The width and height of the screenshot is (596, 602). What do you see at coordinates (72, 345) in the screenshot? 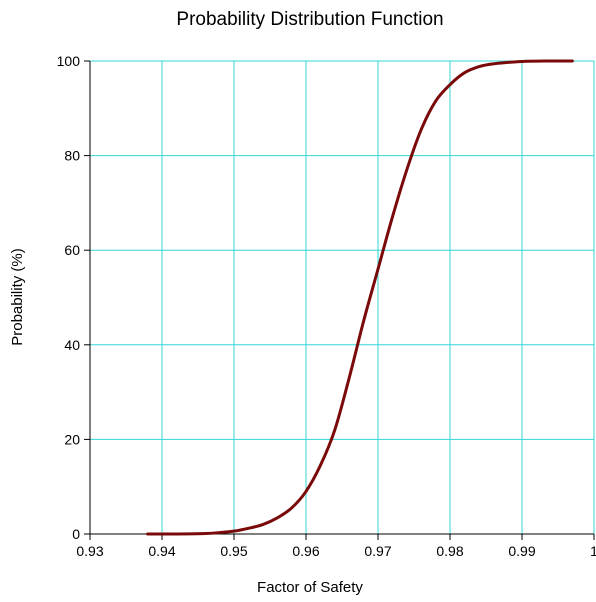
I see `y-tick-label-2: 40` at bounding box center [72, 345].